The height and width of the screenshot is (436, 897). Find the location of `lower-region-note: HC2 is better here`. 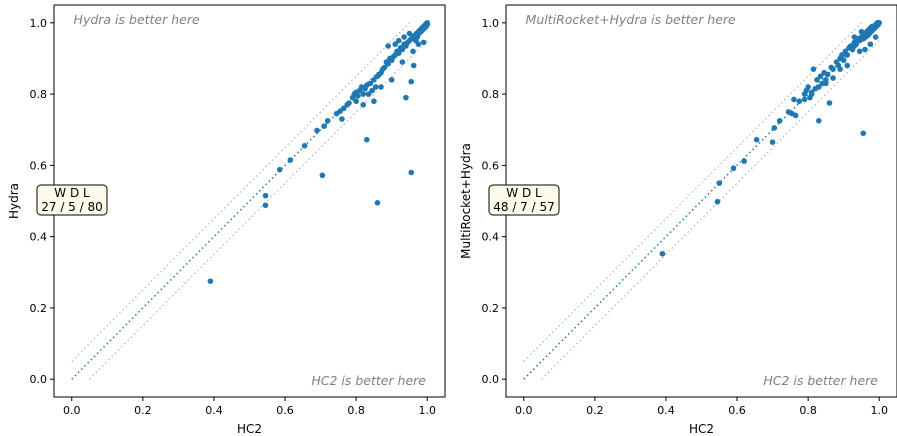

lower-region-note: HC2 is better here is located at coordinates (820, 380).